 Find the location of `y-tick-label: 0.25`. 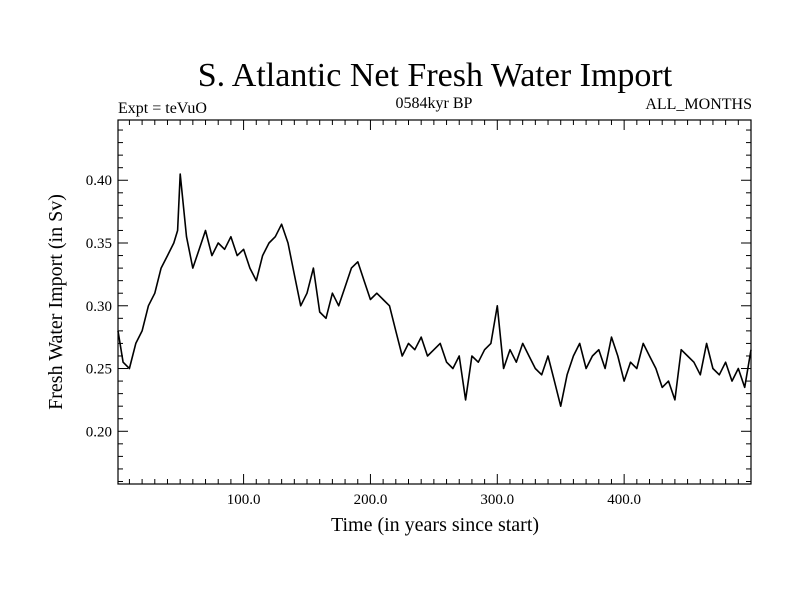

y-tick-label: 0.25 is located at coordinates (99, 370).